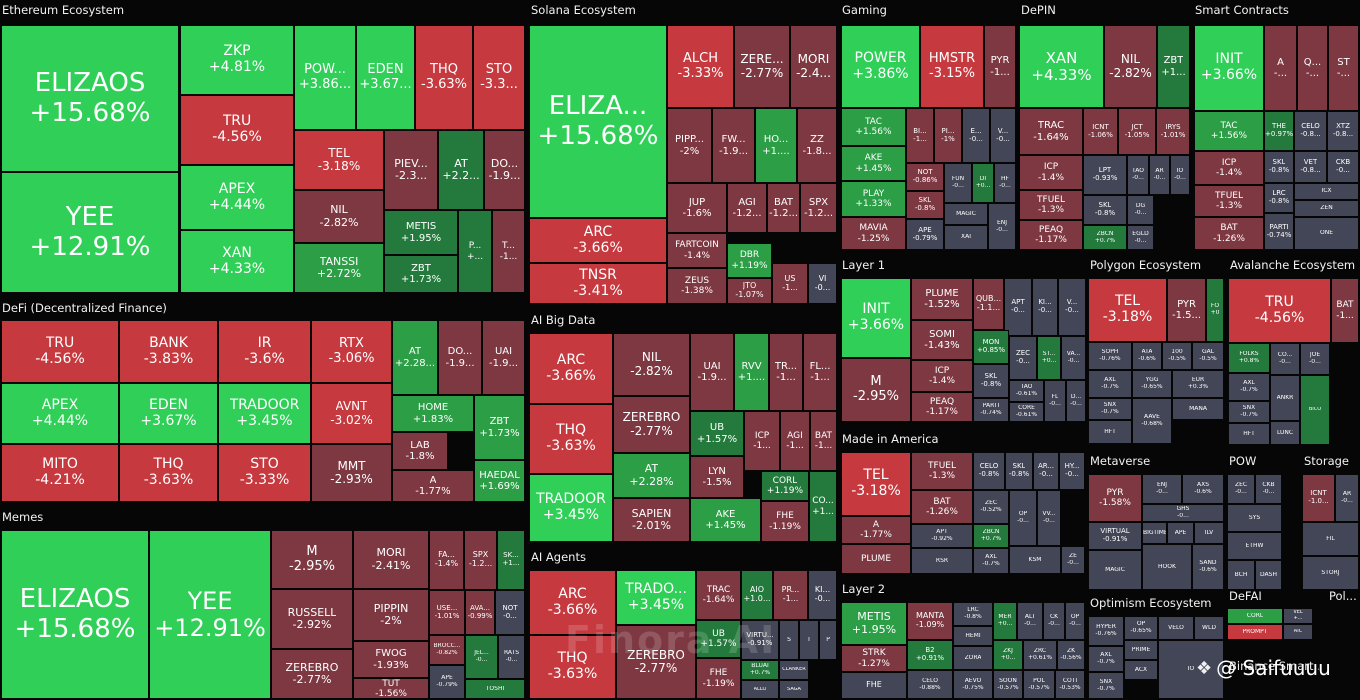  Describe the element at coordinates (571, 368) in the screenshot. I see `tile-ai-big-data-arc: ARC -3.66%` at that location.